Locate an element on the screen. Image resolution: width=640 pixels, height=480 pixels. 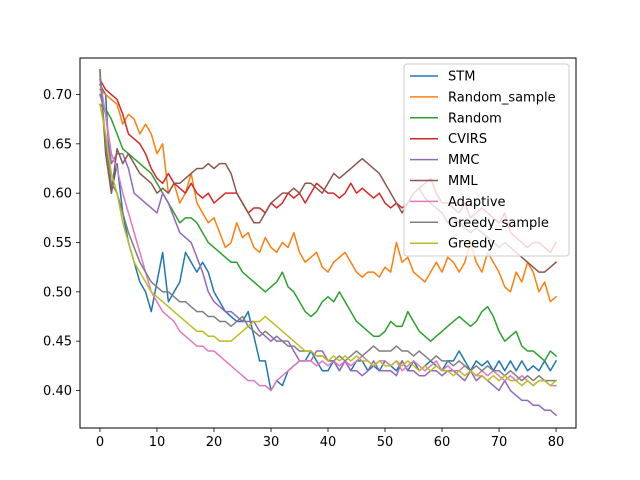
y-axis: 0.40 0.45 0.50 0.55 0.60 0.65 0.70 is located at coordinates (61, 243).